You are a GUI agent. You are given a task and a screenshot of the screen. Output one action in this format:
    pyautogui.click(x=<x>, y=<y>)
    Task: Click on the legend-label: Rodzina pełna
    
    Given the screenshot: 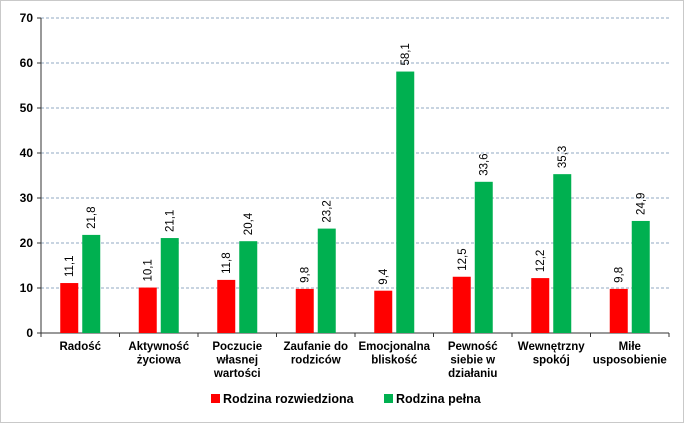 What is the action you would take?
    pyautogui.click(x=439, y=399)
    